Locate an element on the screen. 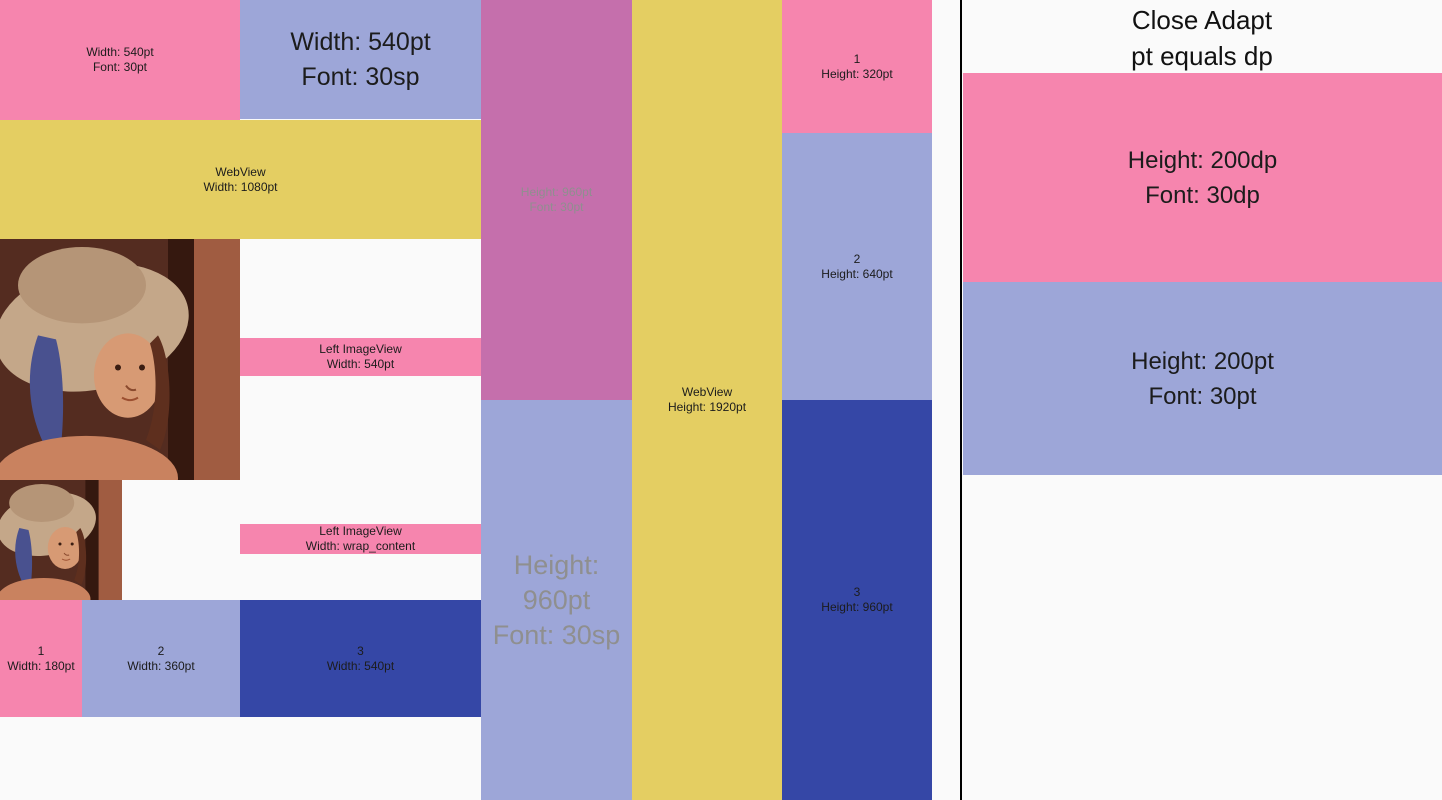 The height and width of the screenshot is (800, 1442). height-block-3: 3 Height: 960pt is located at coordinates (857, 600).